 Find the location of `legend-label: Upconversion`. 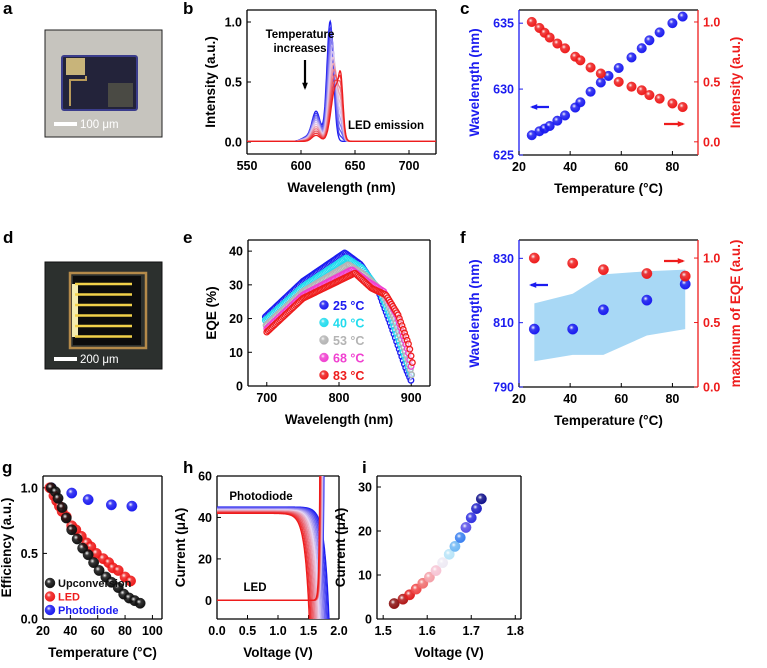

legend-label: Upconversion is located at coordinates (95, 584).